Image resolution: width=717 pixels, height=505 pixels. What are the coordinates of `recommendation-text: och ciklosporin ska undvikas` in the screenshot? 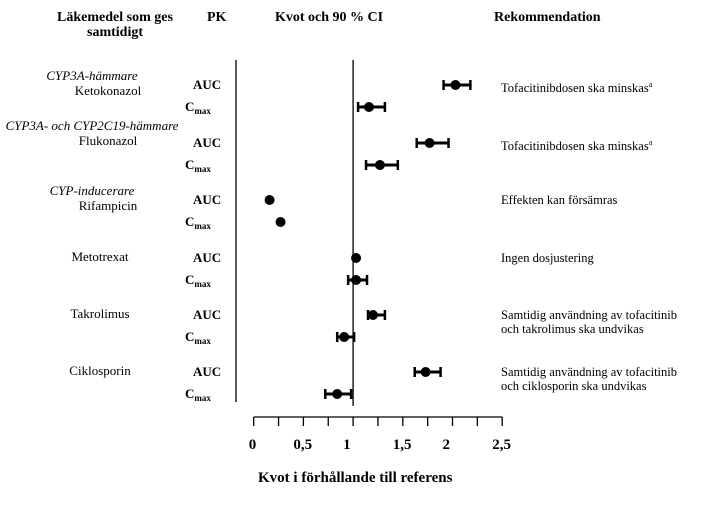 It's located at (574, 386).